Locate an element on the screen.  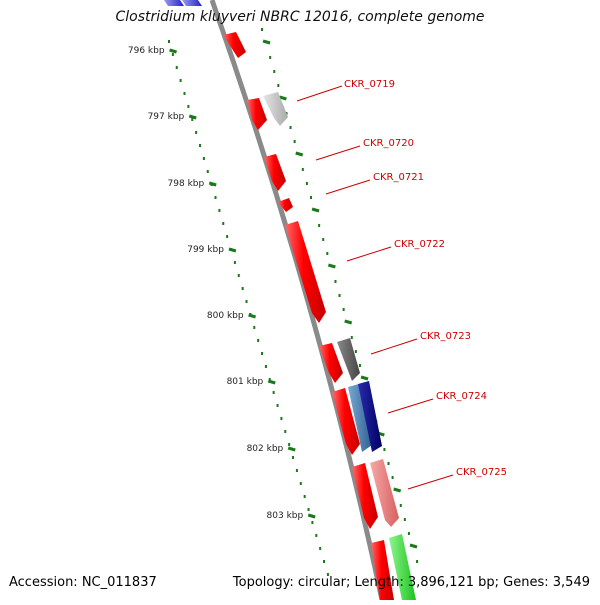
gene-label: CKR_0721 is located at coordinates (398, 177).